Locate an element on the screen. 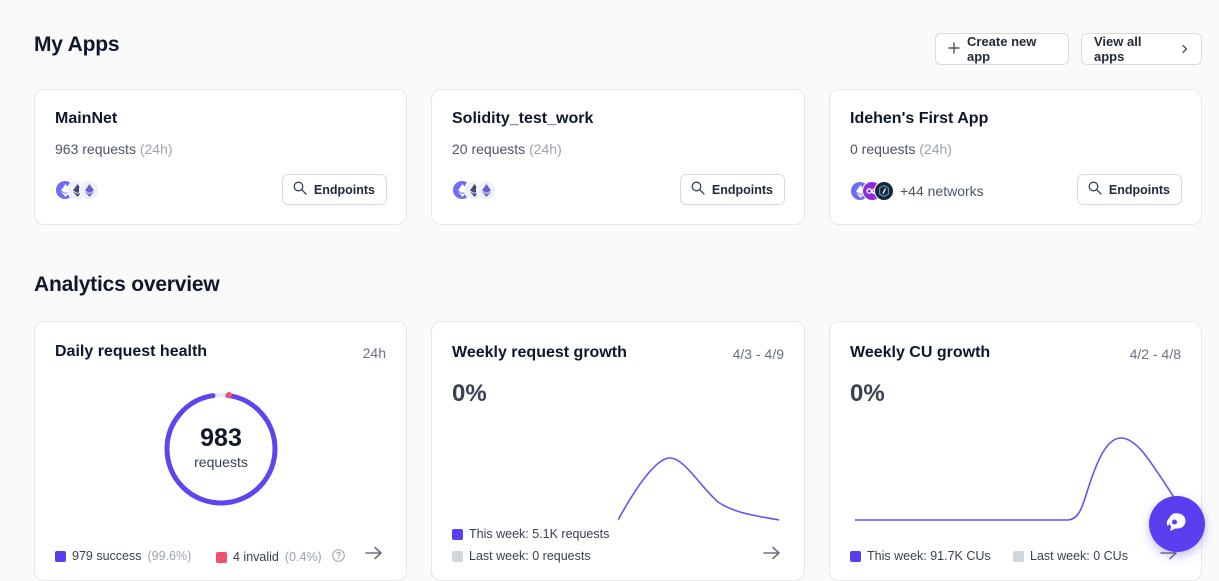 Image resolution: width=1219 pixels, height=581 pixels. network-icons: +44 networks is located at coordinates (917, 191).